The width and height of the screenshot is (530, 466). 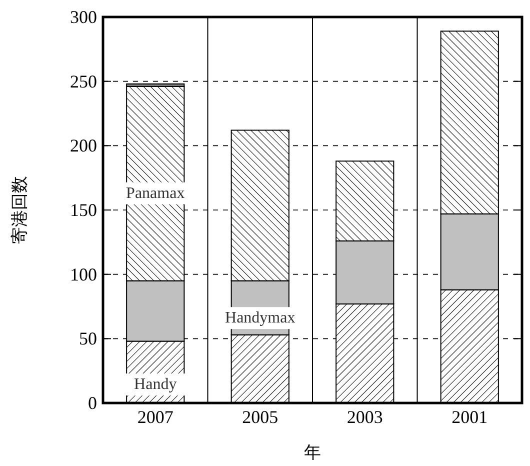 I want to click on y-tick-label: 200, so click(x=83, y=146).